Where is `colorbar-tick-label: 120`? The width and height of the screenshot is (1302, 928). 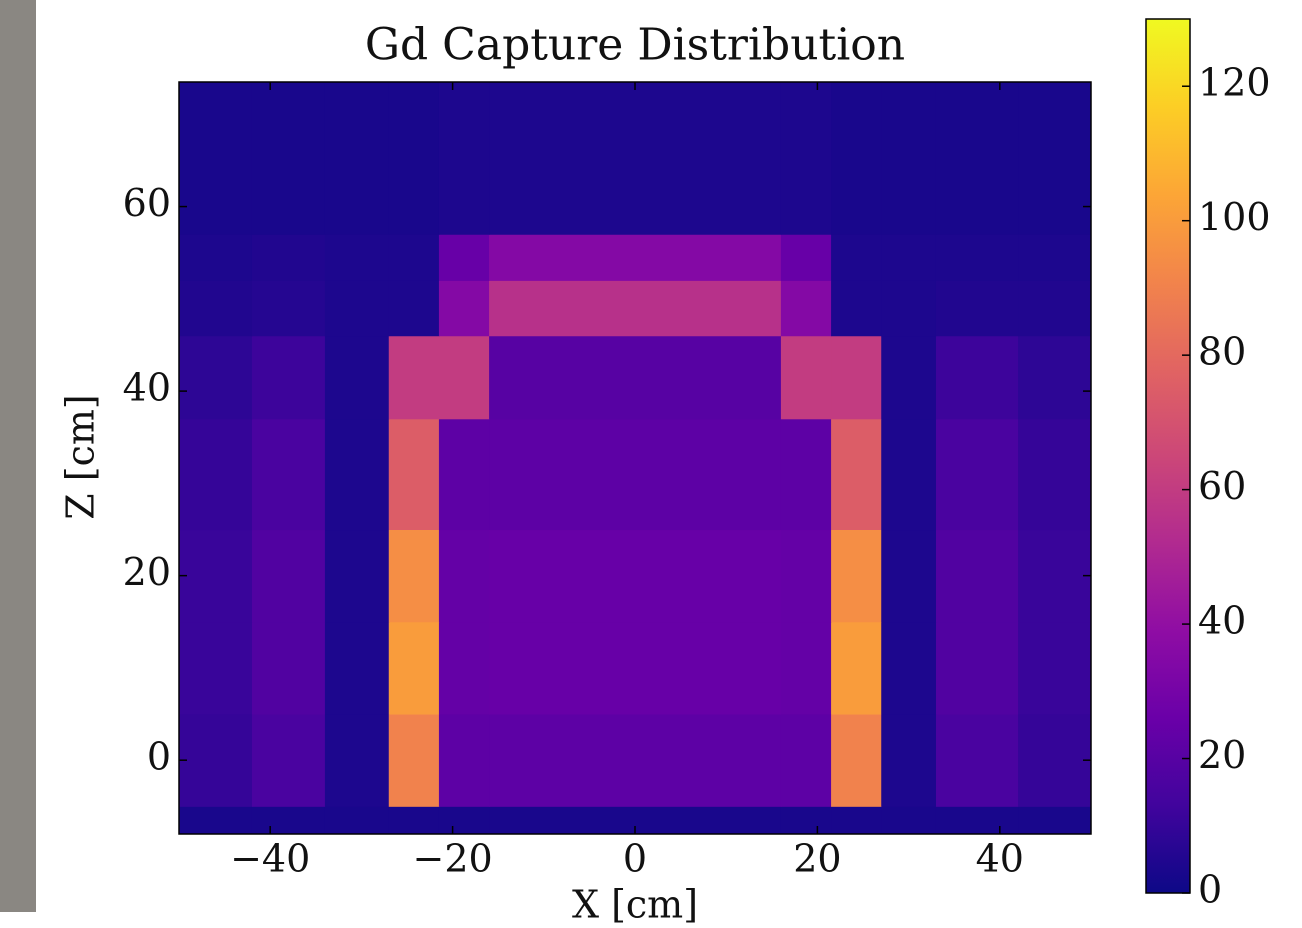 colorbar-tick-label: 120 is located at coordinates (1234, 83).